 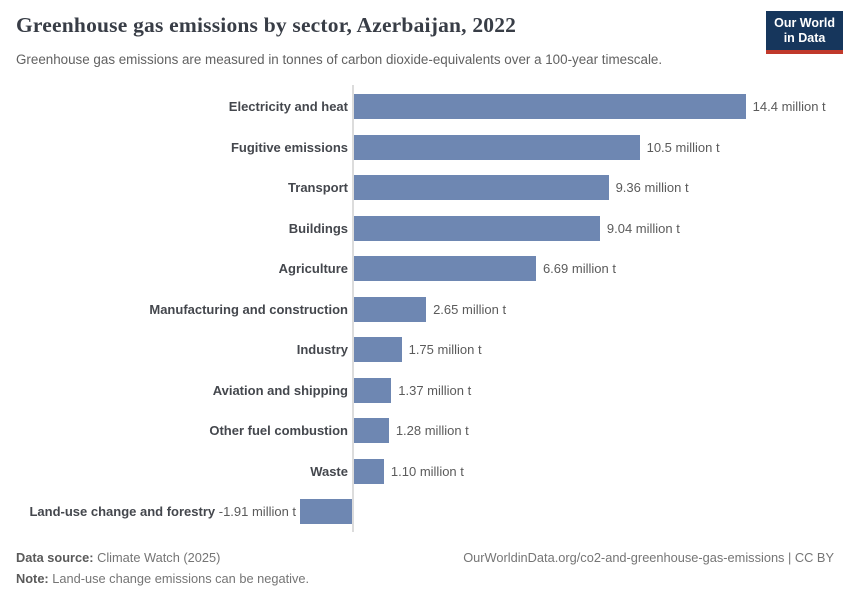 I want to click on value-label: 1.10 million t, so click(x=427, y=471).